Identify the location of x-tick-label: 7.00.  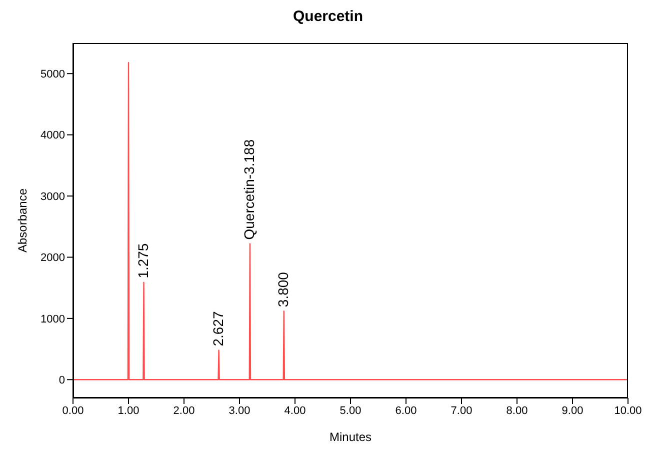
(461, 410).